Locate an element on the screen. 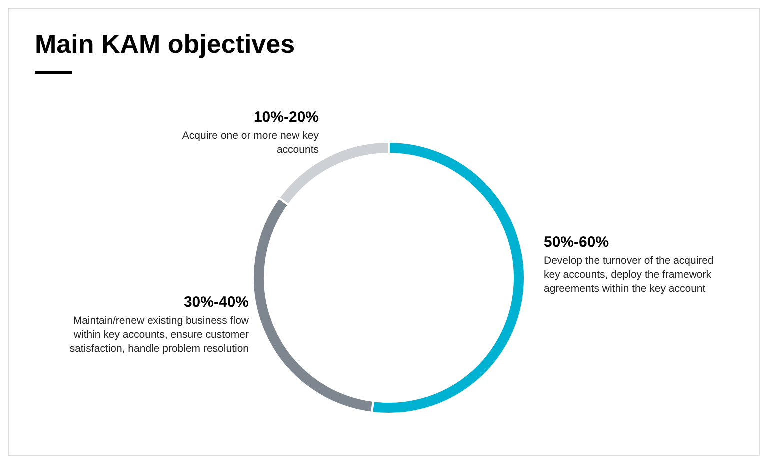 The height and width of the screenshot is (464, 768). text: 30%-40% is located at coordinates (215, 302).